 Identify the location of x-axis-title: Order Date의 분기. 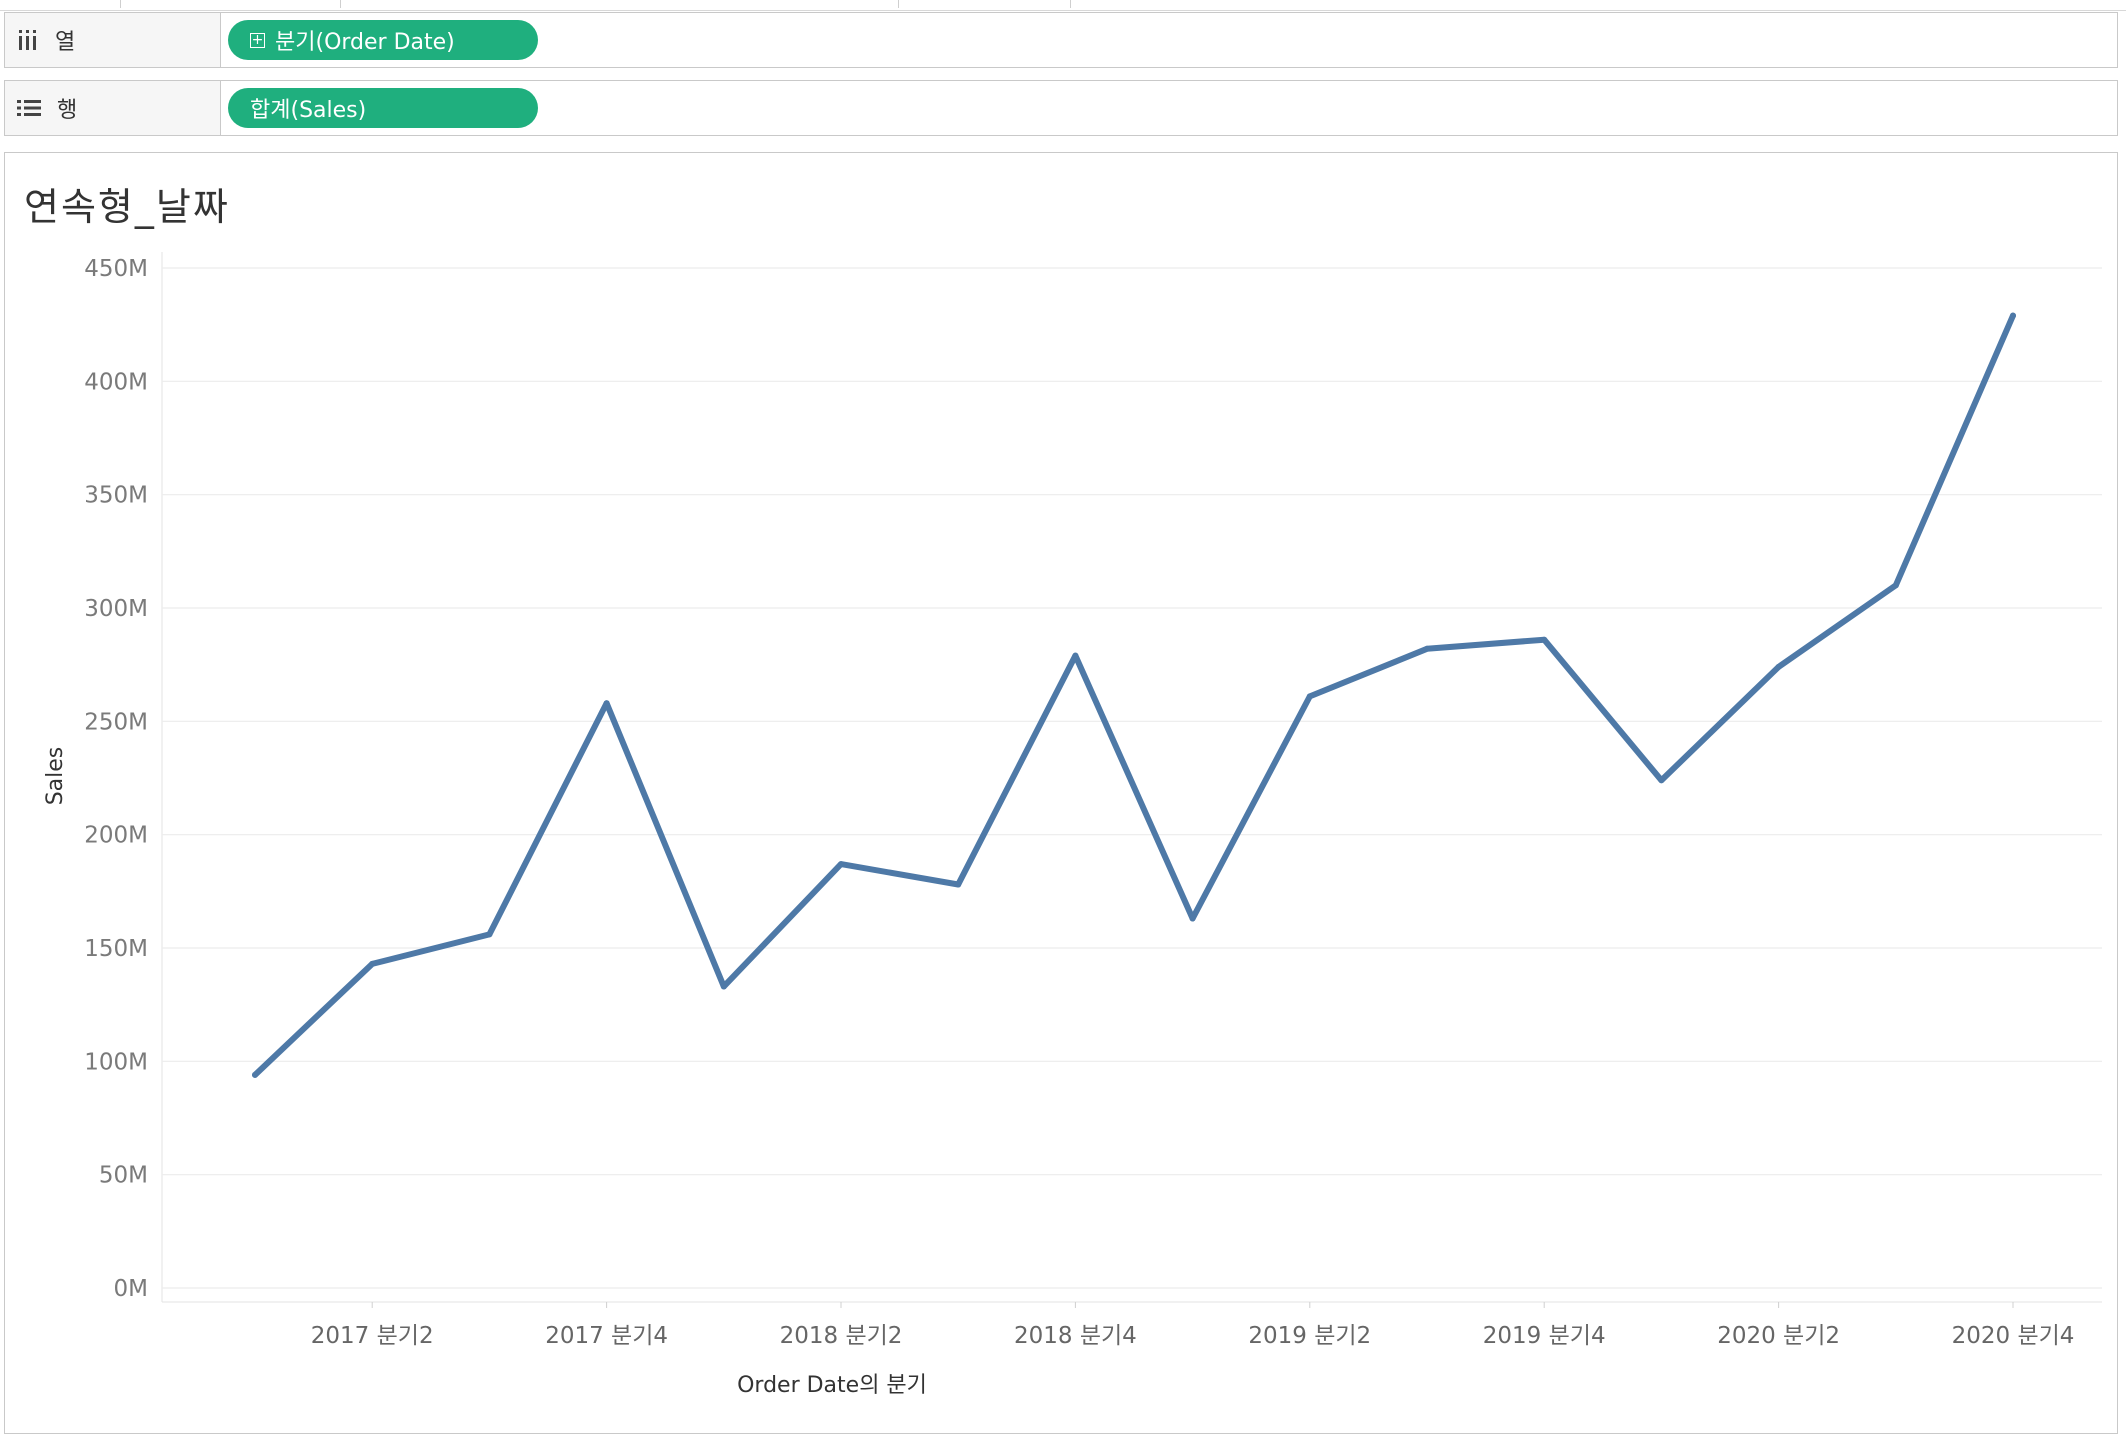
(832, 1385).